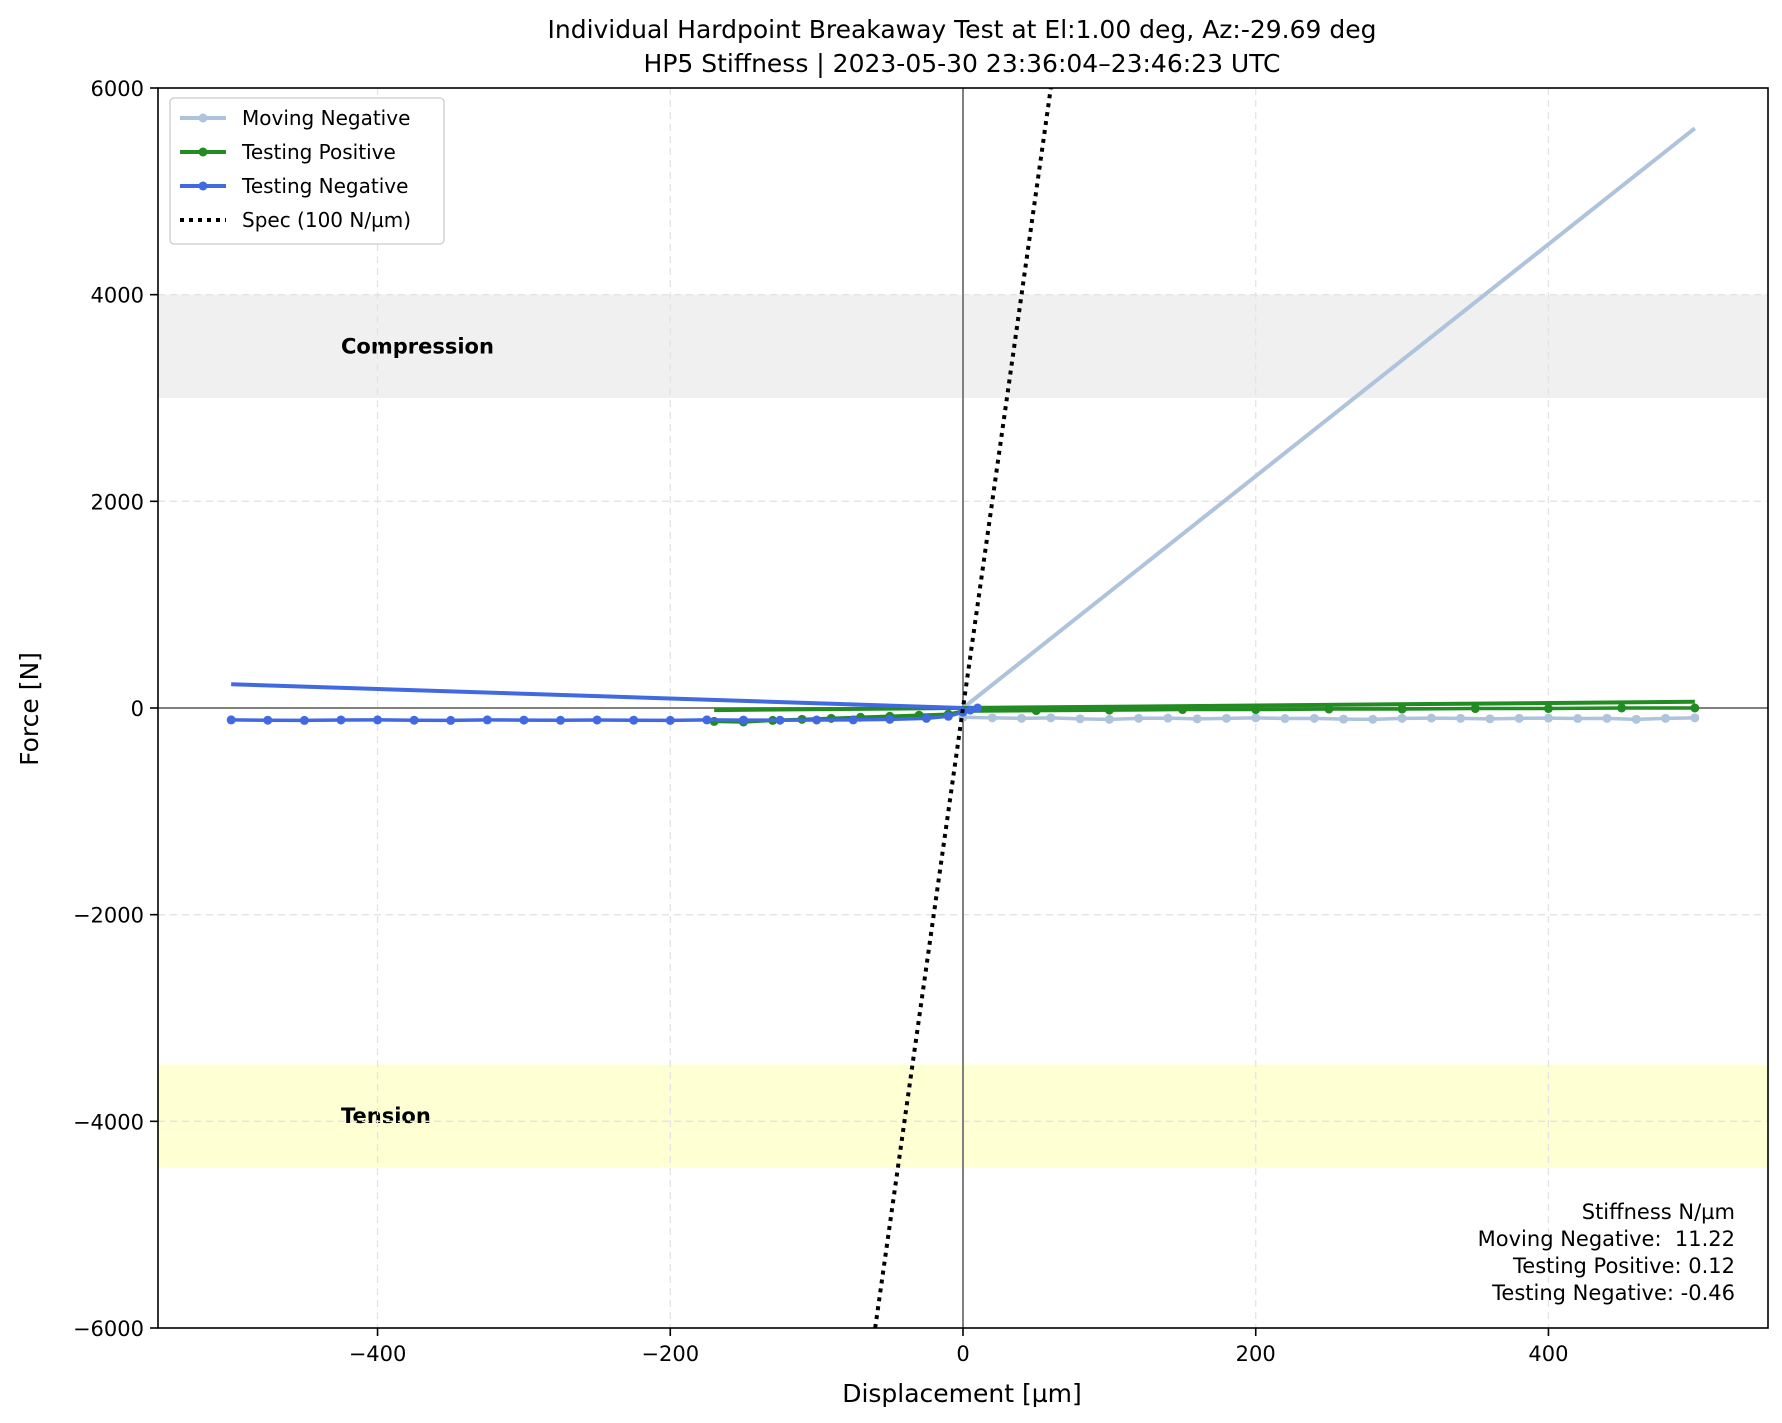  What do you see at coordinates (417, 346) in the screenshot?
I see `band-label-compression: Compression` at bounding box center [417, 346].